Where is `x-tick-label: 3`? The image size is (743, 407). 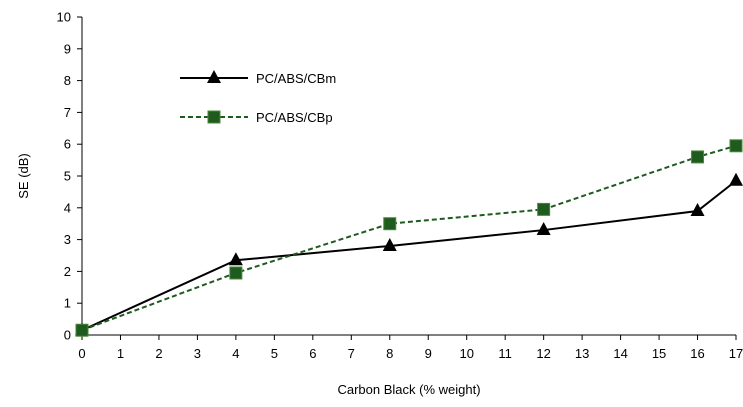 x-tick-label: 3 is located at coordinates (197, 353).